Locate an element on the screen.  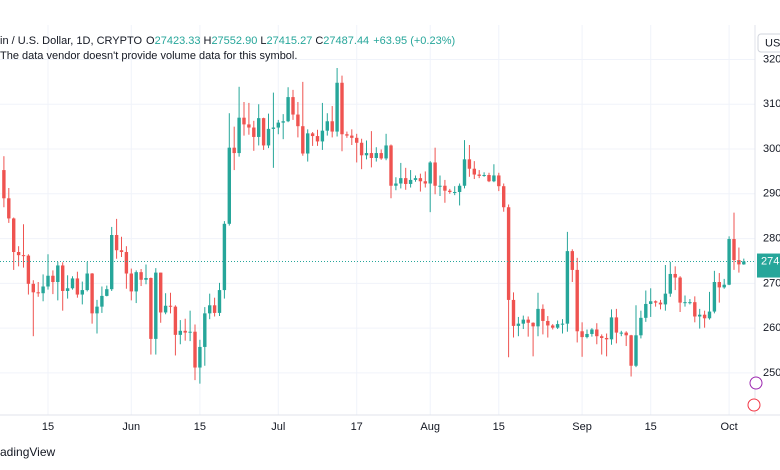
x-tick-label: 17 is located at coordinates (357, 427).